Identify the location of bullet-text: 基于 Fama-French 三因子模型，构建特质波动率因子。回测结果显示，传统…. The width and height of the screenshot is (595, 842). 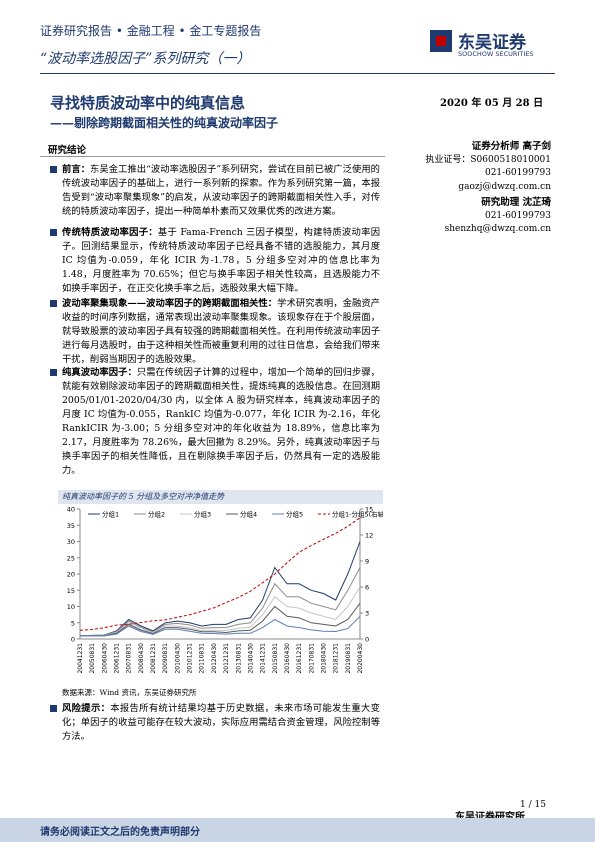
(221, 260).